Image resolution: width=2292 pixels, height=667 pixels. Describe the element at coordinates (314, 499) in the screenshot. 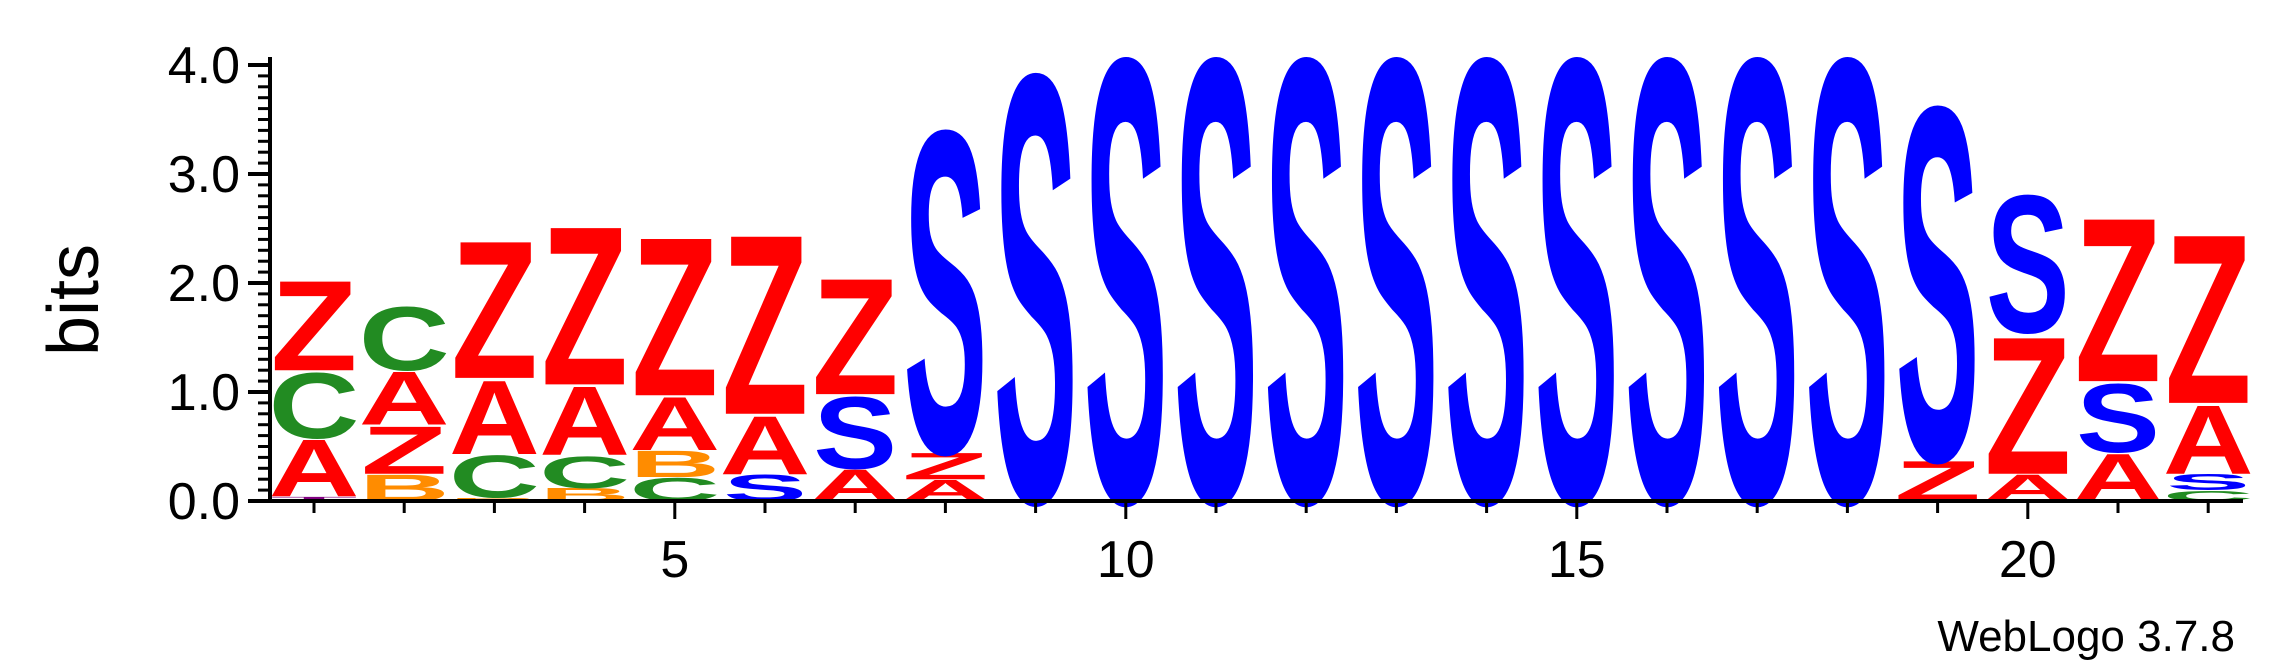

I see `logo-glyph-t: T` at that location.